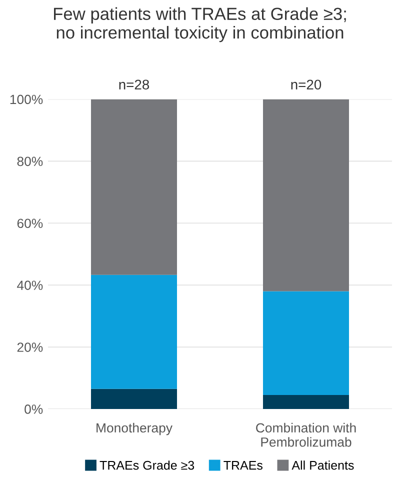 The height and width of the screenshot is (484, 400). I want to click on y-tick-label: 0%, so click(33, 409).